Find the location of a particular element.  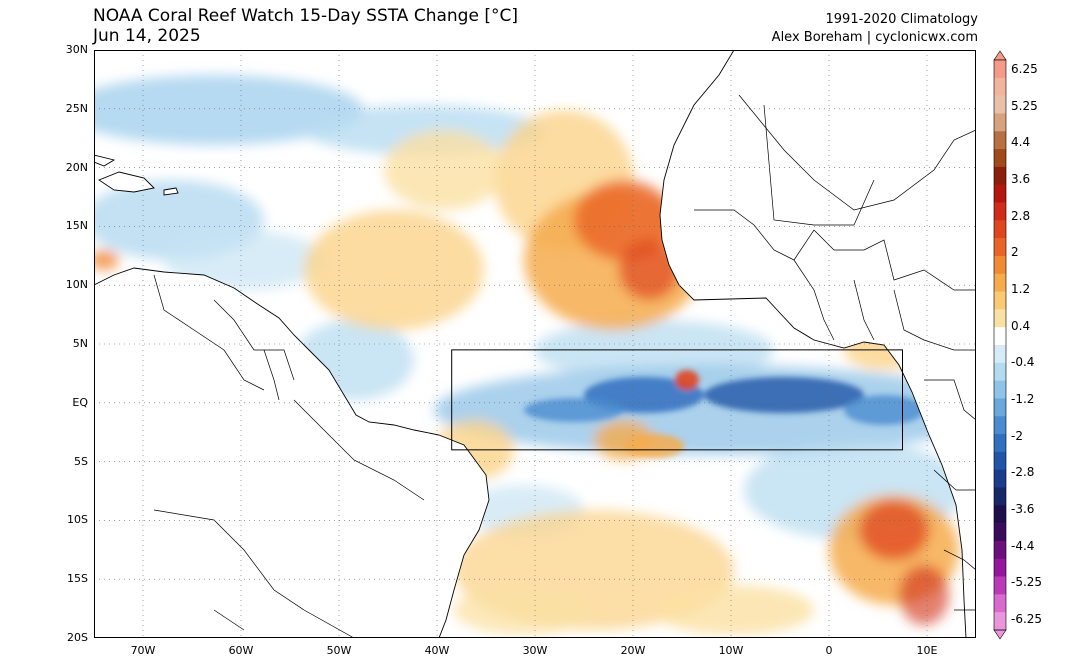

colorbar-label: -4.4 is located at coordinates (1023, 545).